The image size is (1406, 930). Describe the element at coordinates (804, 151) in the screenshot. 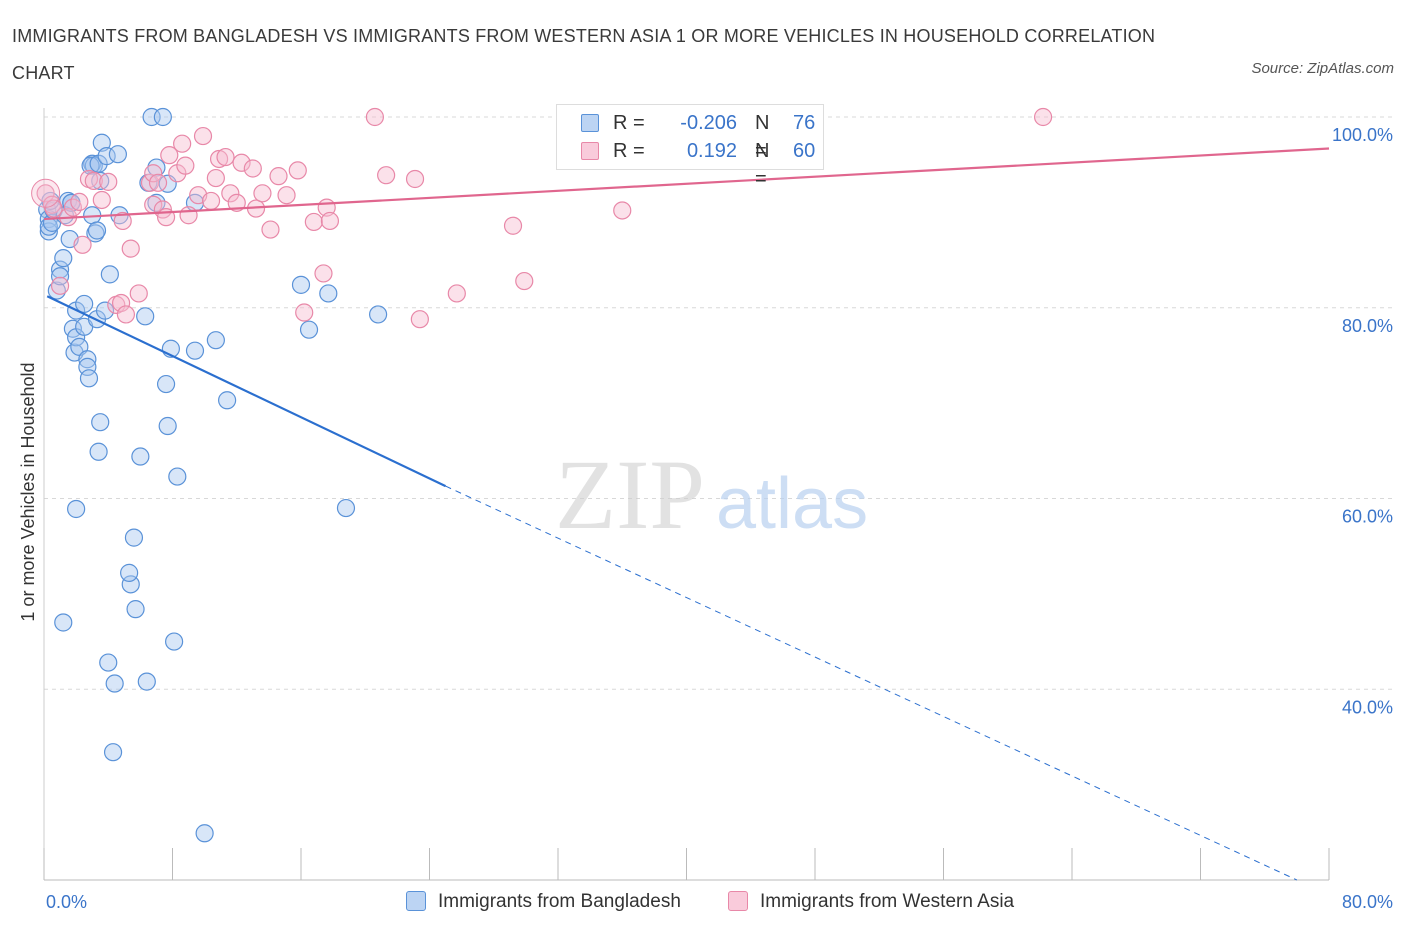

I see `western-asia-n-value: 60` at that location.